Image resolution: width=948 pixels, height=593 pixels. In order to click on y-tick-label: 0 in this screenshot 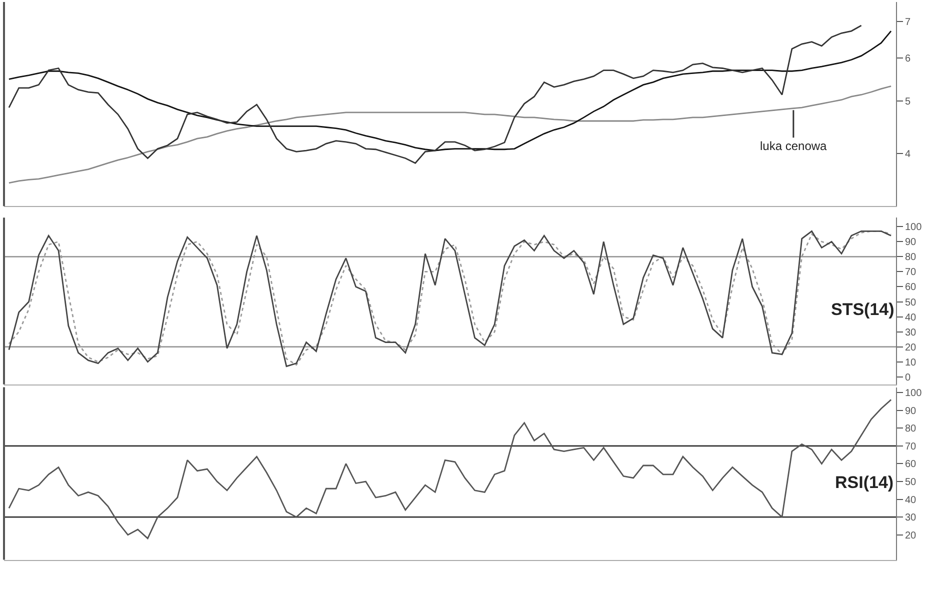, I will do `click(908, 378)`.